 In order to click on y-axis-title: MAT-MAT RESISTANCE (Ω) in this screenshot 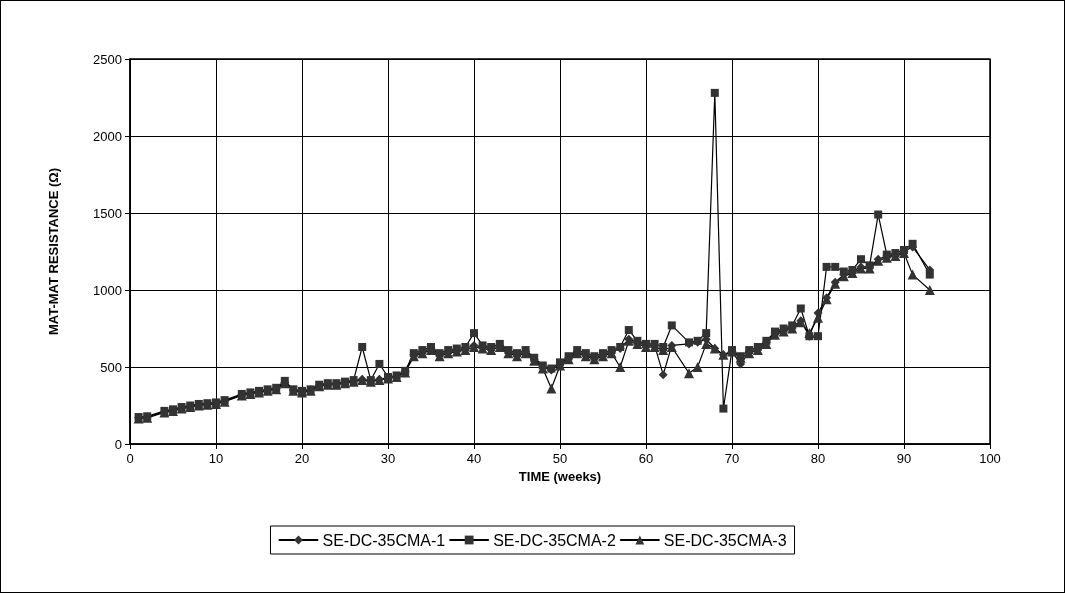, I will do `click(53, 251)`.